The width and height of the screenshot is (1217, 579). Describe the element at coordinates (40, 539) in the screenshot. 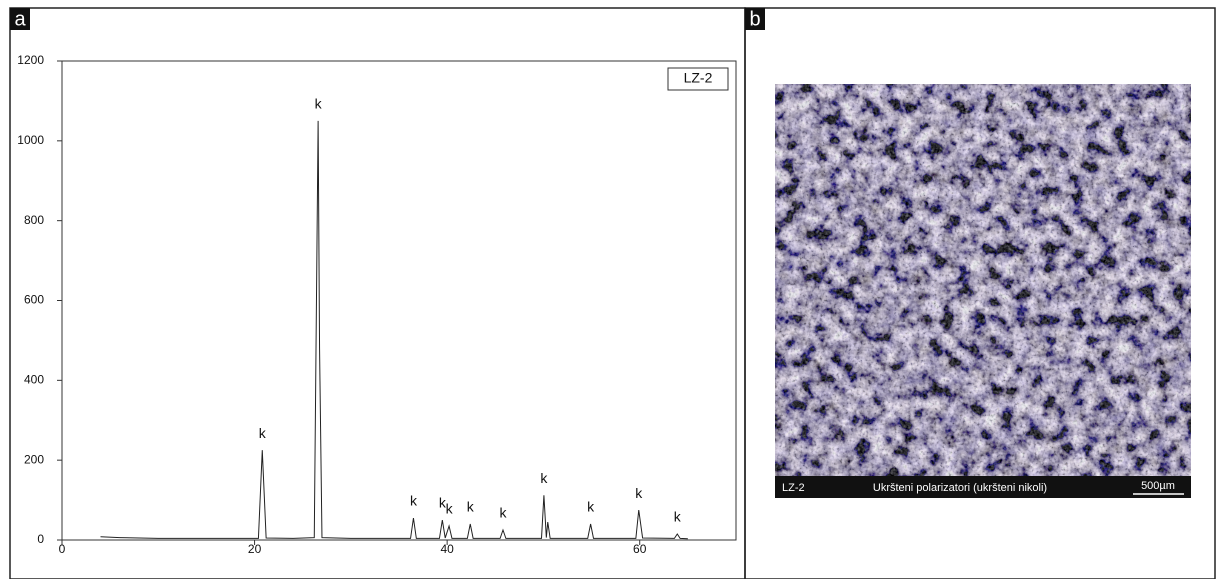

I see `y-tick-label: 0` at that location.